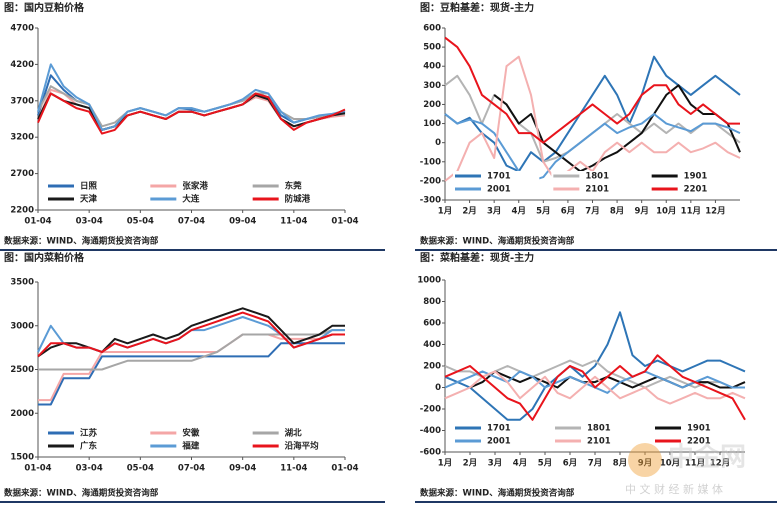 This screenshot has width=777, height=508. Describe the element at coordinates (22, 174) in the screenshot. I see `y-tick-label: 2700` at that location.